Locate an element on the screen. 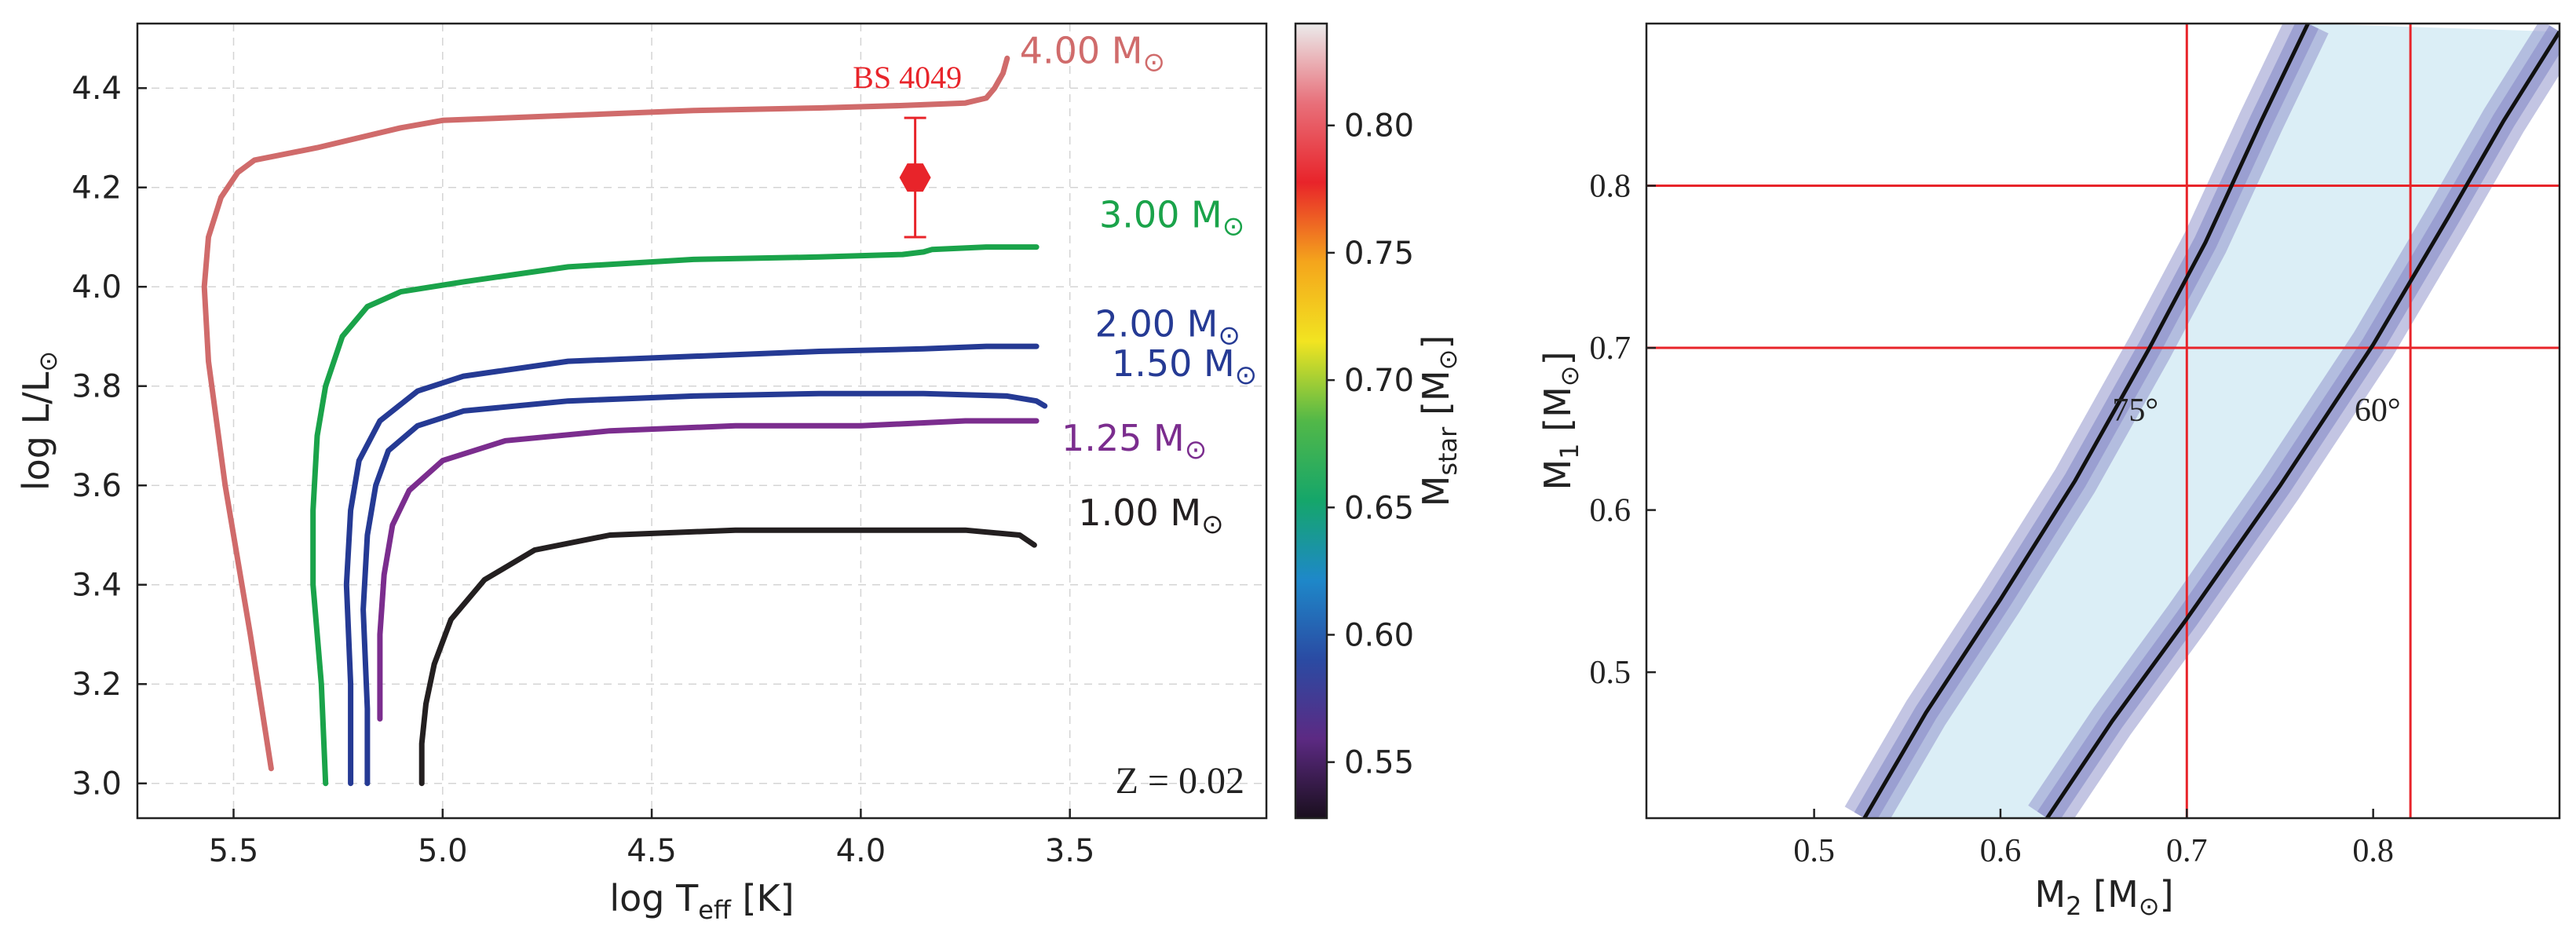  mm-x-tick-label: 0.6 is located at coordinates (2001, 851).